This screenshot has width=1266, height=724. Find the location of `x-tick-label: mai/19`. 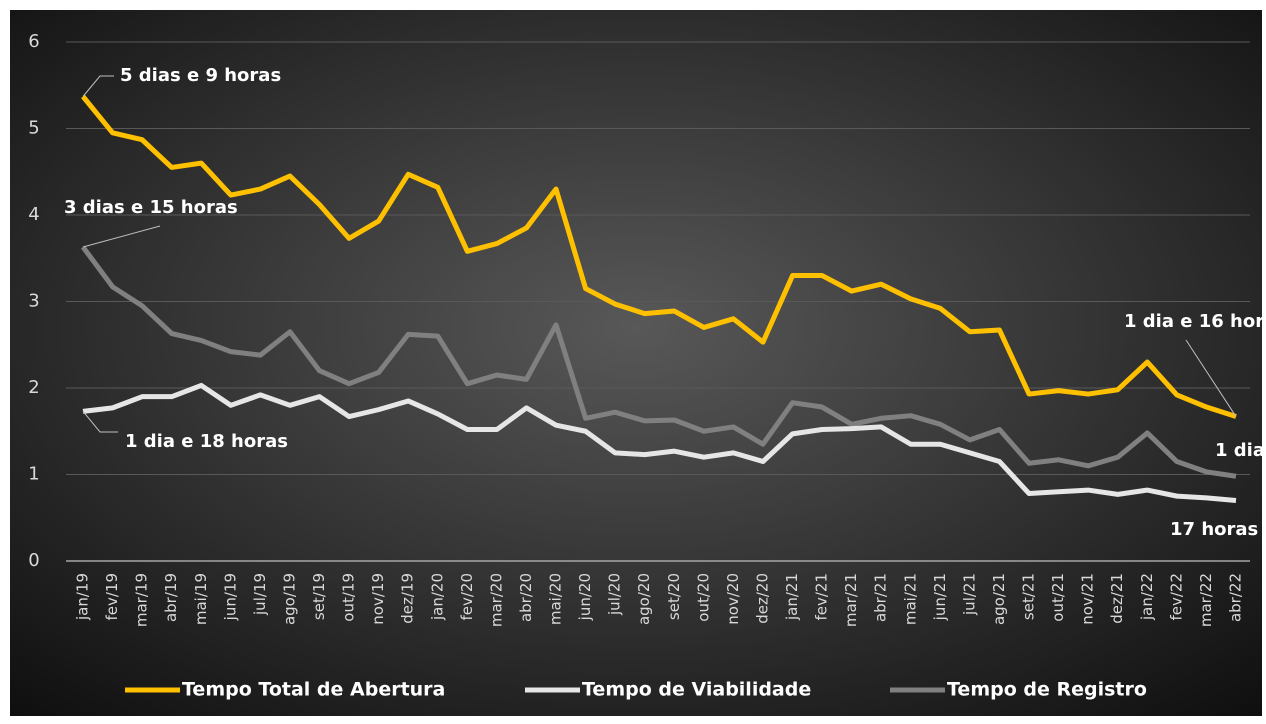

x-tick-label: mai/19 is located at coordinates (201, 599).